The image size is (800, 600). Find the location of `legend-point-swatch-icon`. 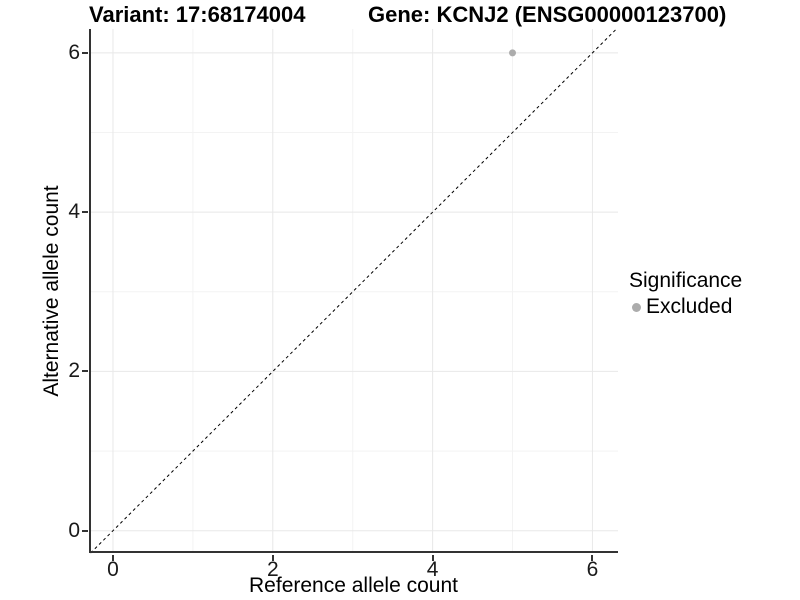

legend-point-swatch-icon is located at coordinates (636, 307).